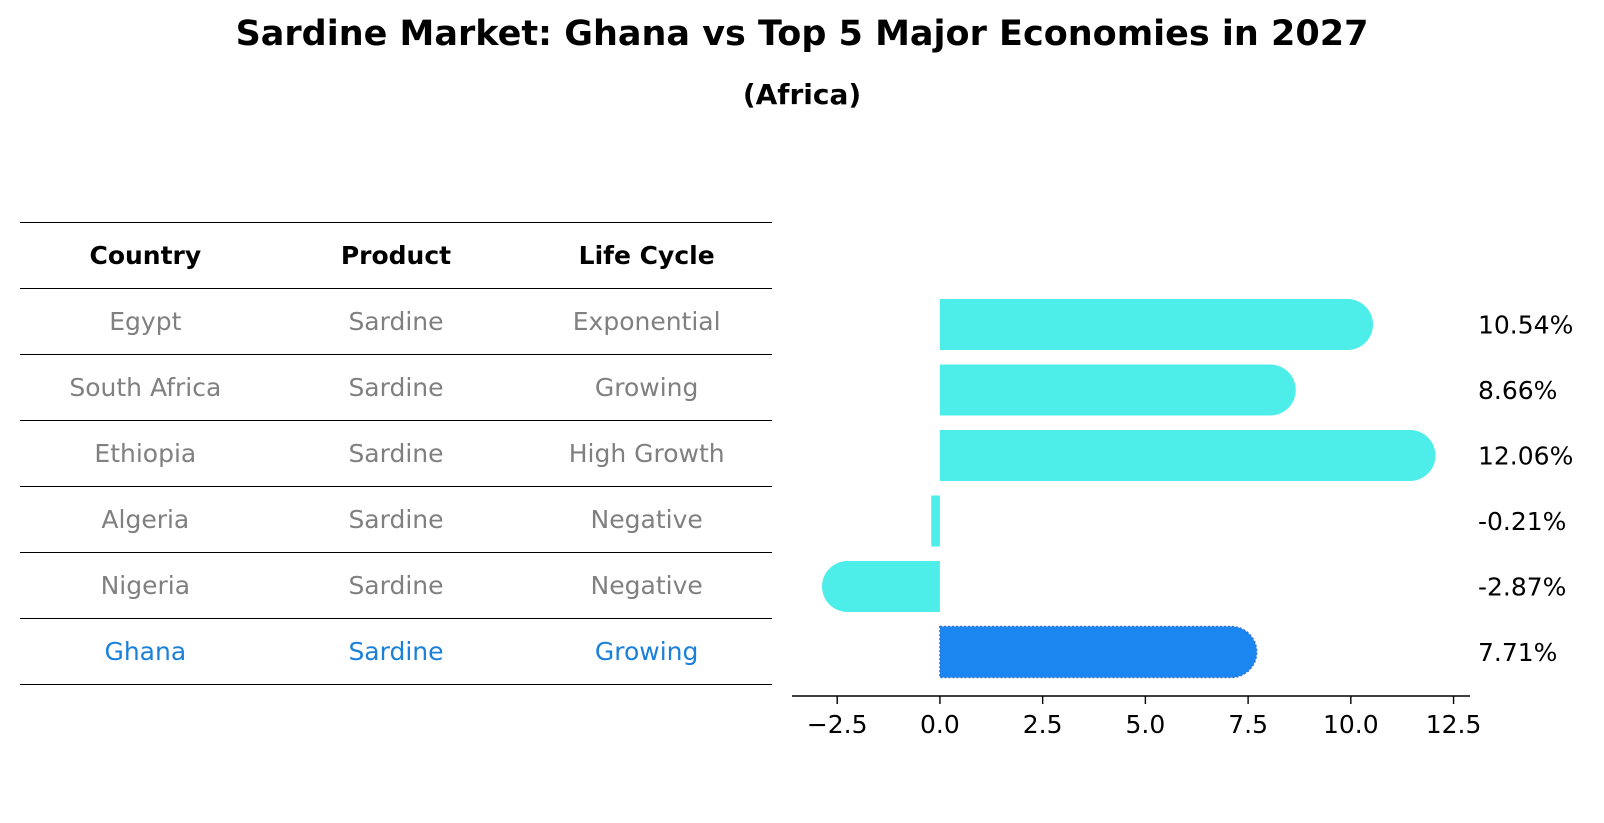  Describe the element at coordinates (1525, 456) in the screenshot. I see `value-label: 12.06%` at that location.